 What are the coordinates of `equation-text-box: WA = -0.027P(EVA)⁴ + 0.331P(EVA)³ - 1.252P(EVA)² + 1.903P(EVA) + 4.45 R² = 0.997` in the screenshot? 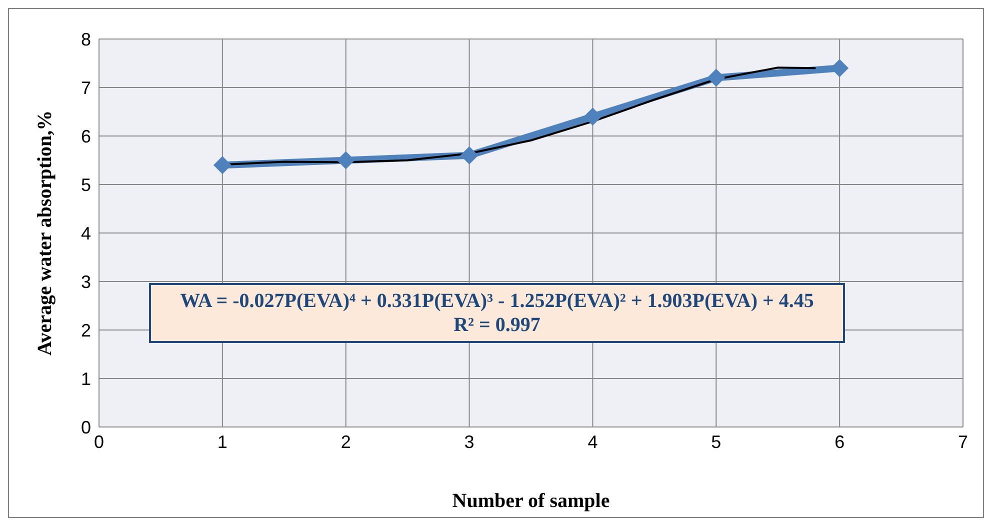 It's located at (497, 313).